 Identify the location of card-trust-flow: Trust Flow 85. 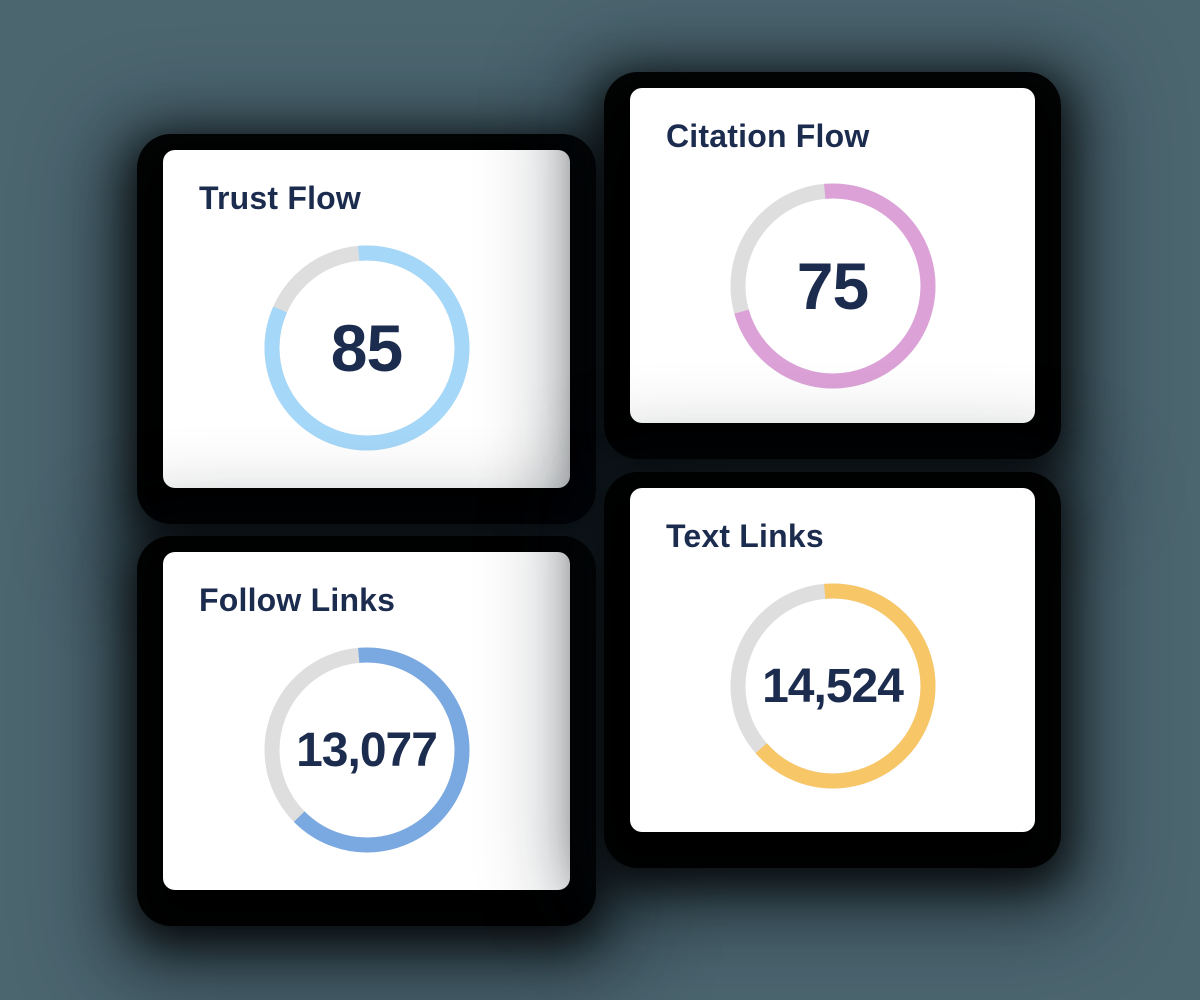
(366, 319).